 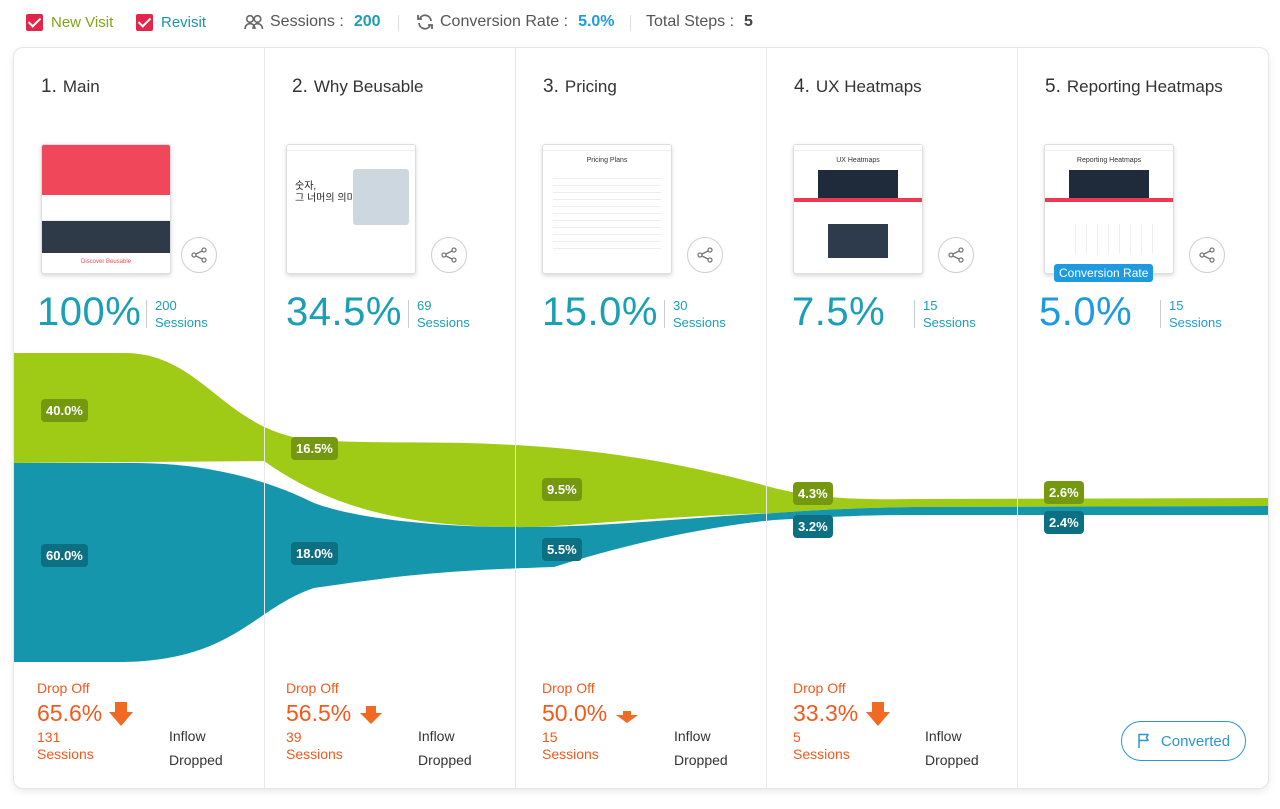 I want to click on revisit-percent-label: 18.0%, so click(x=314, y=553).